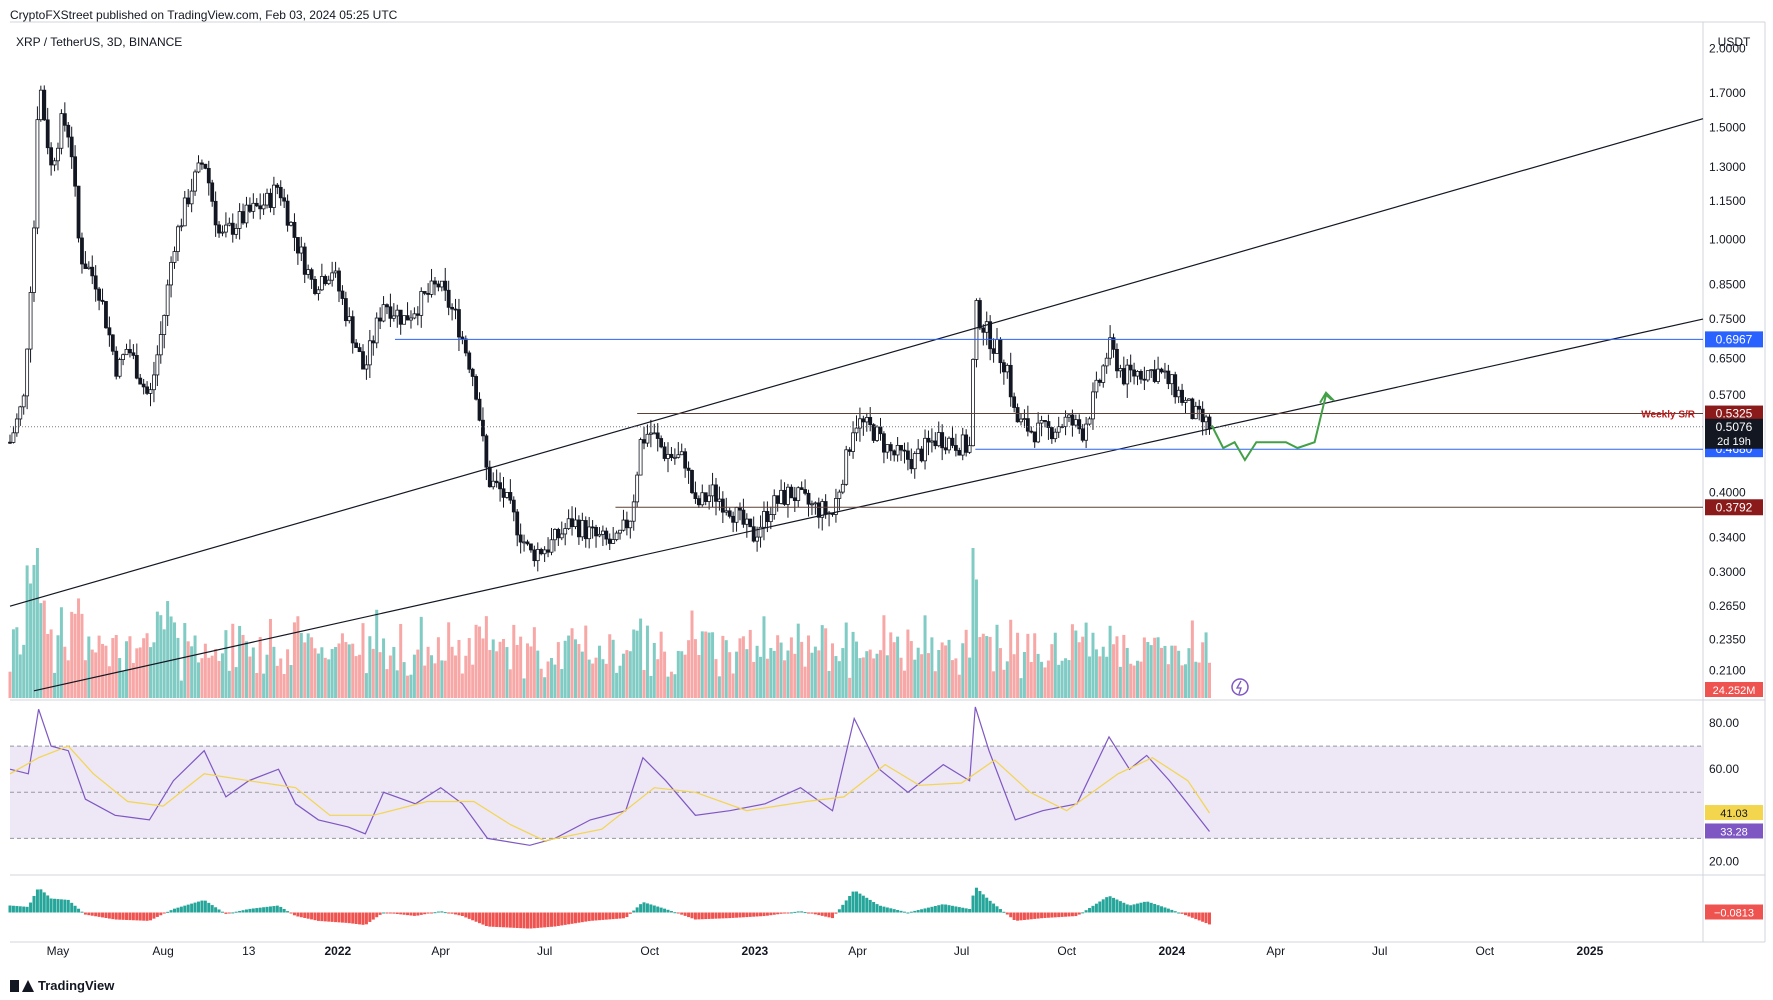 This screenshot has height=1000, width=1773. What do you see at coordinates (1727, 606) in the screenshot?
I see `price-tick-13: 0.2650` at bounding box center [1727, 606].